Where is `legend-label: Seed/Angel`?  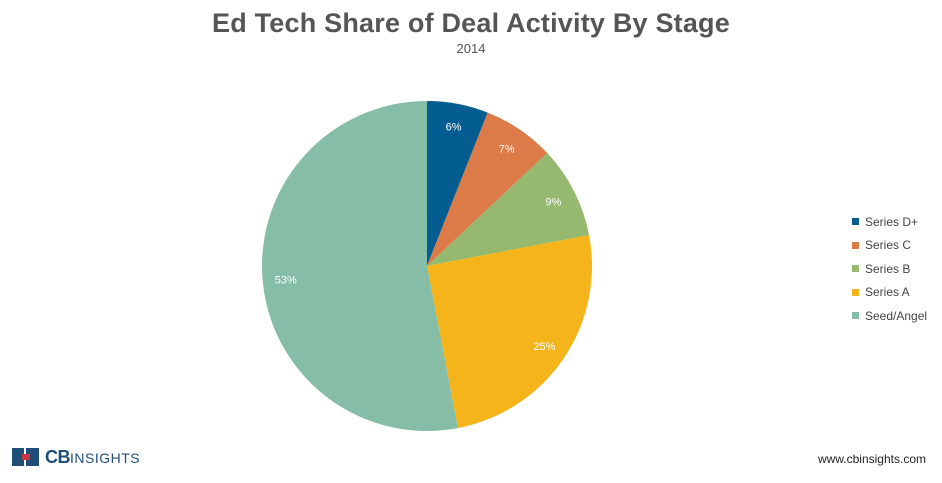 legend-label: Seed/Angel is located at coordinates (896, 315).